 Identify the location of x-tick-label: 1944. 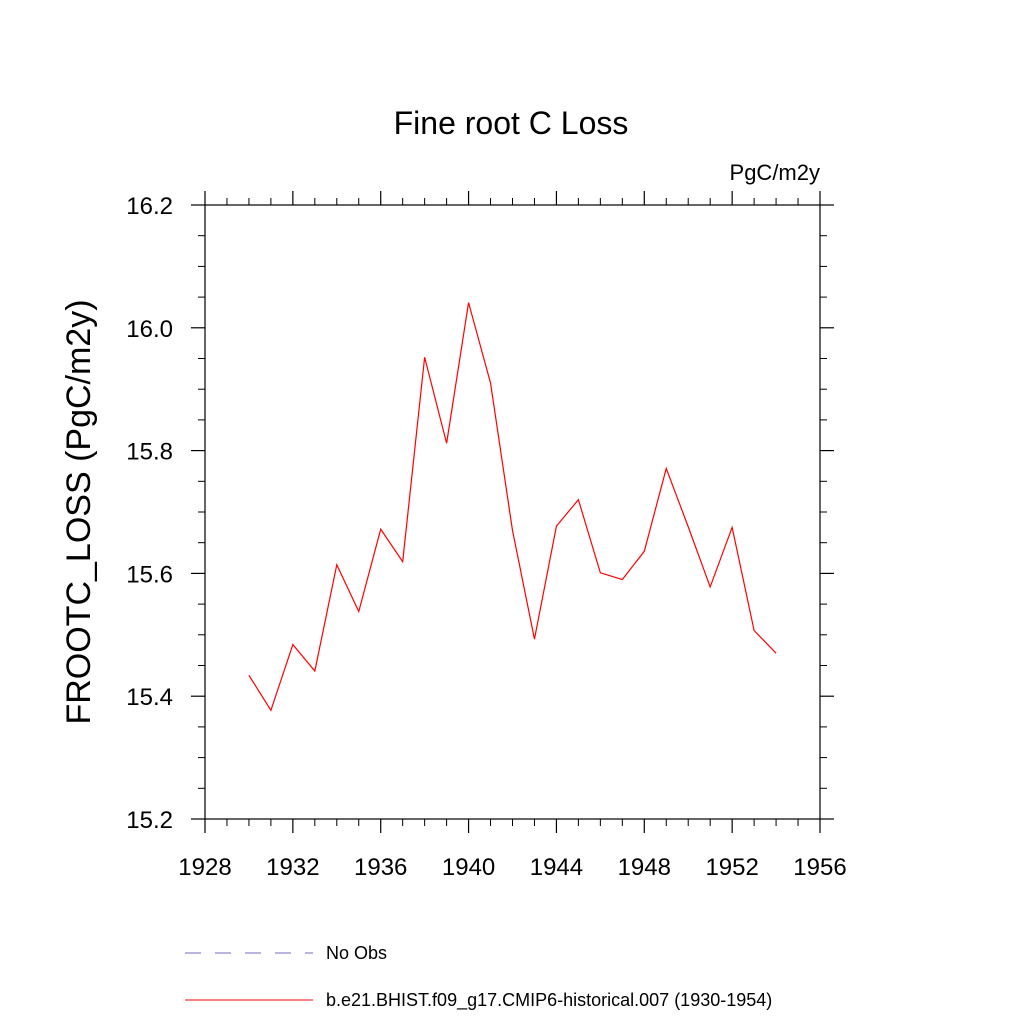
(556, 867).